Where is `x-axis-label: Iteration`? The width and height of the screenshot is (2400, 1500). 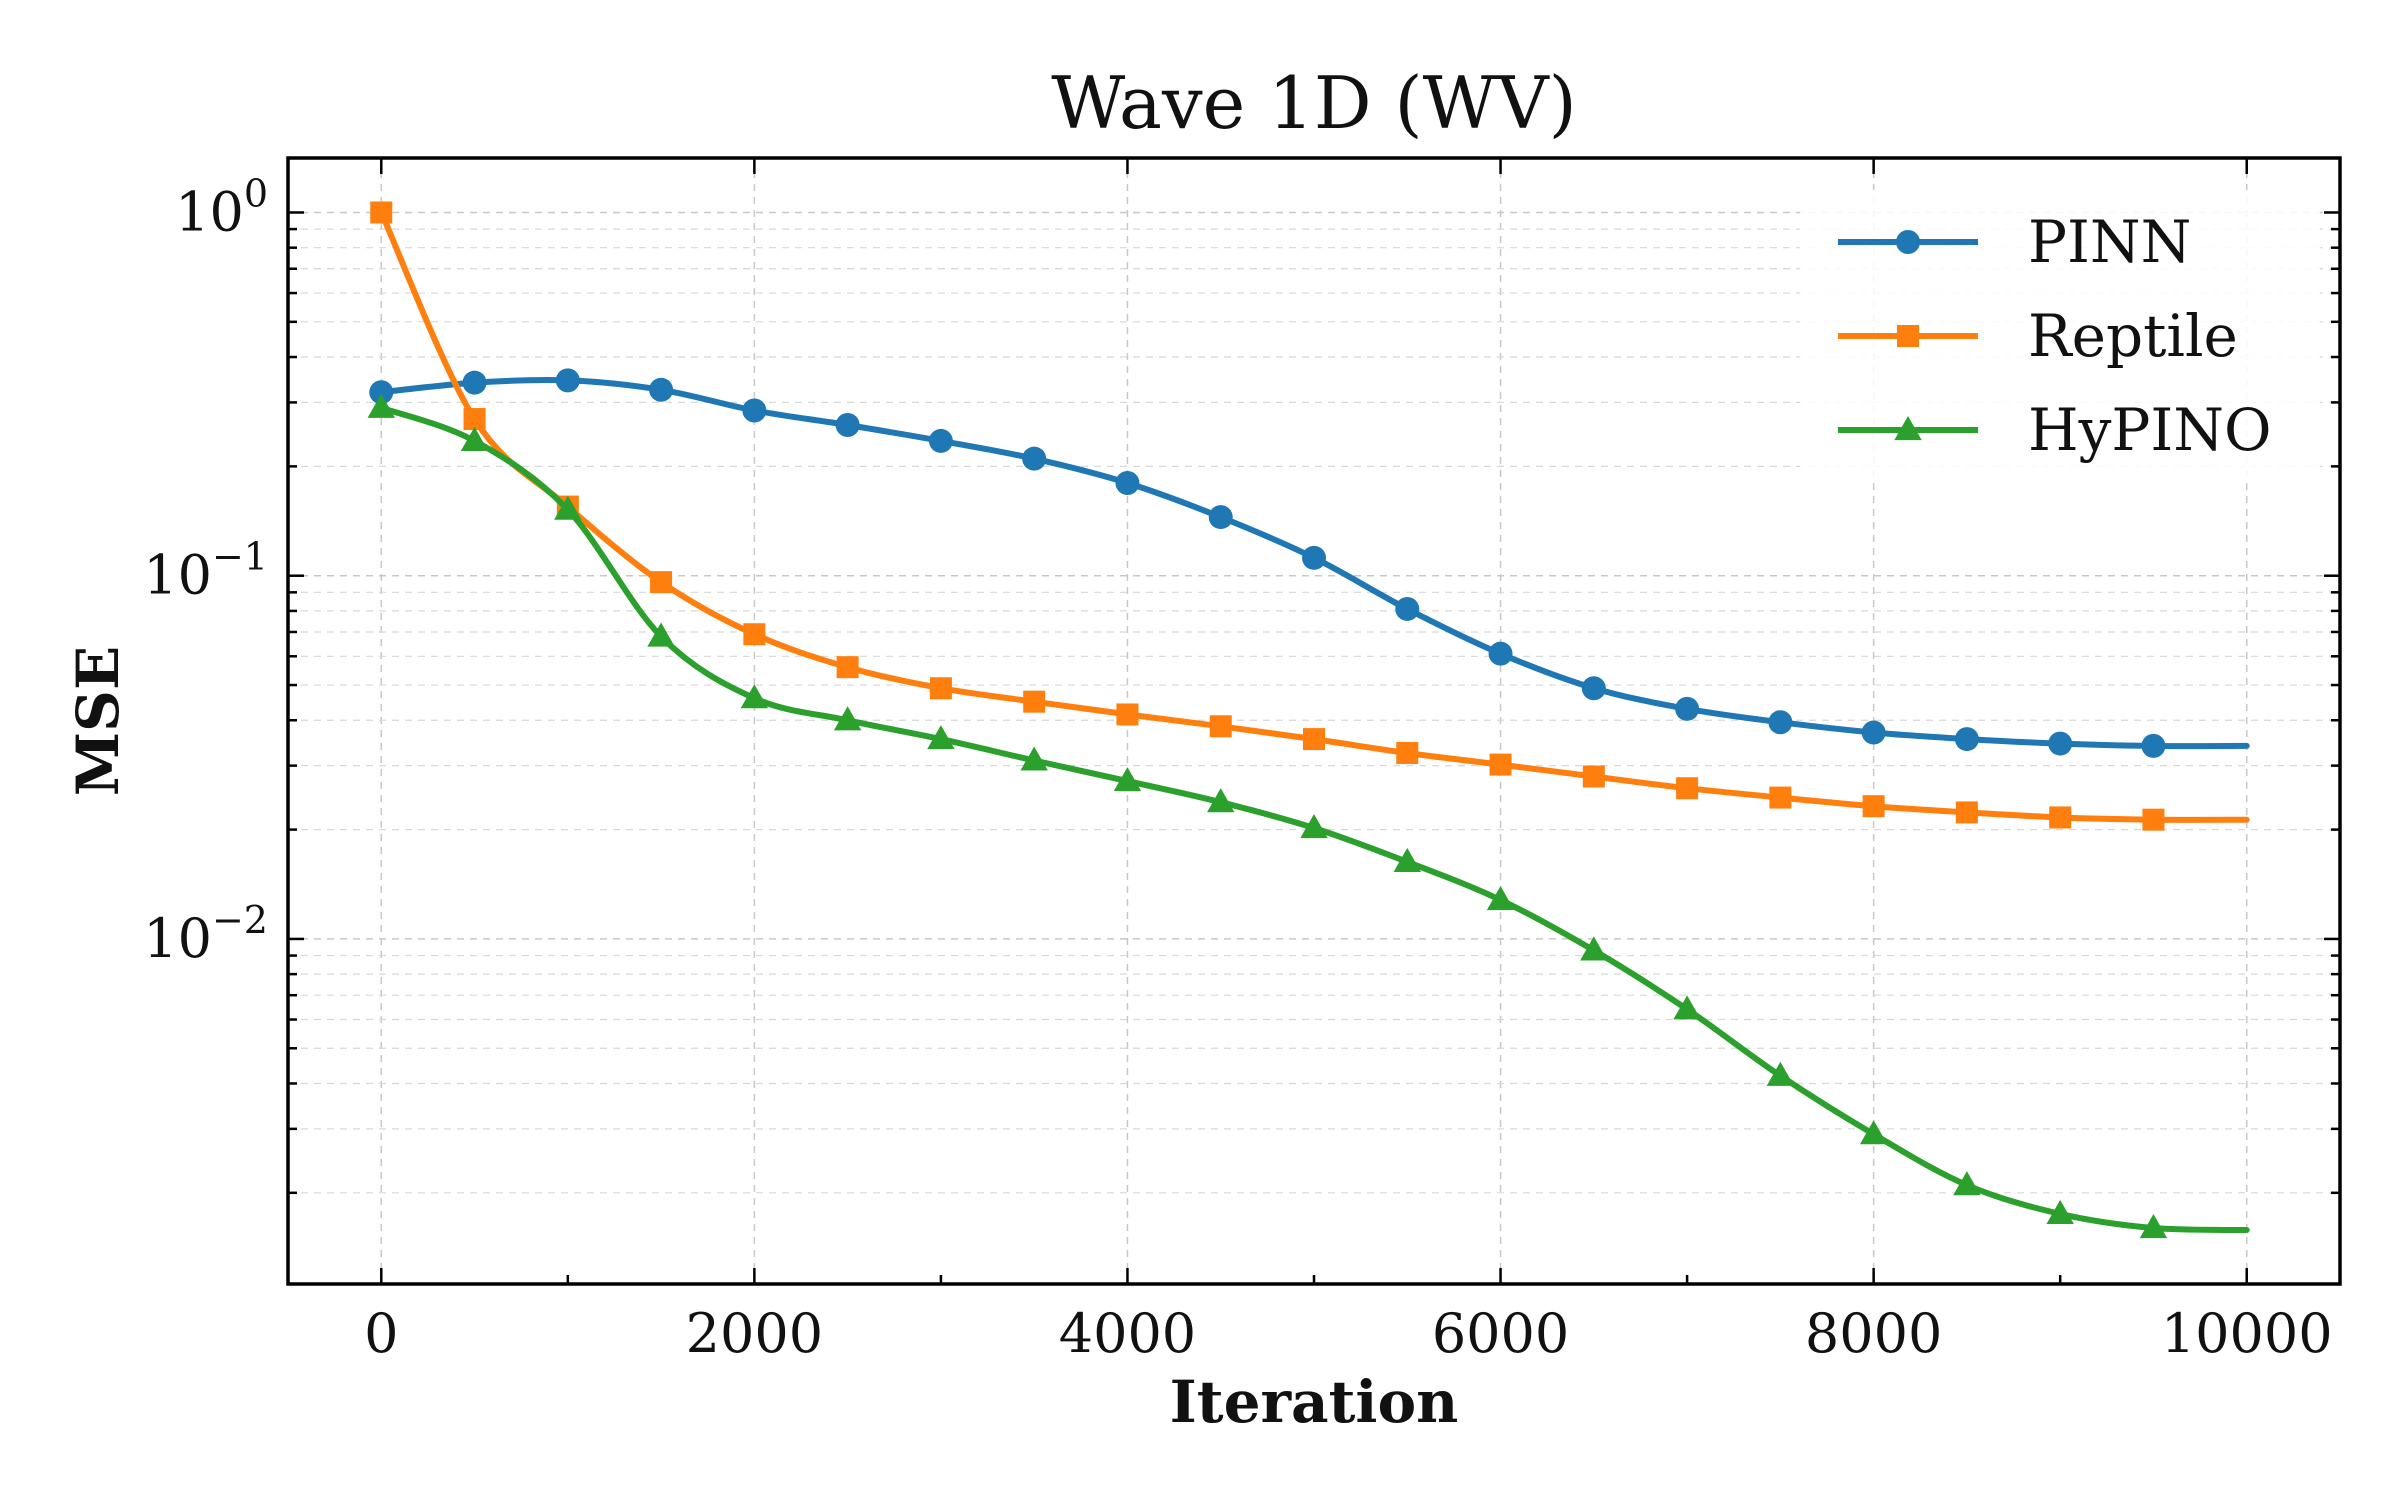
x-axis-label: Iteration is located at coordinates (1314, 1402).